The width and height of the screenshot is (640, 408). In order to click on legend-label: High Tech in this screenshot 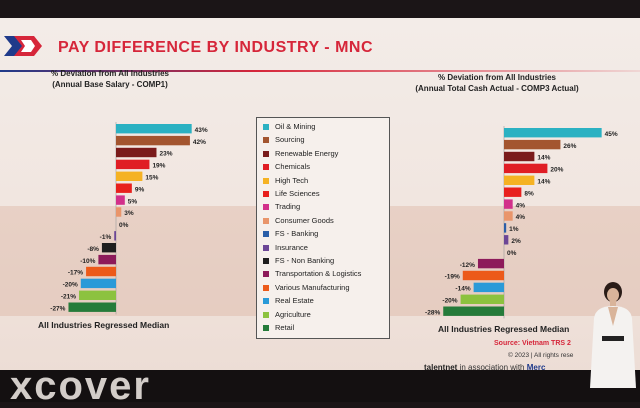, I will do `click(292, 180)`.